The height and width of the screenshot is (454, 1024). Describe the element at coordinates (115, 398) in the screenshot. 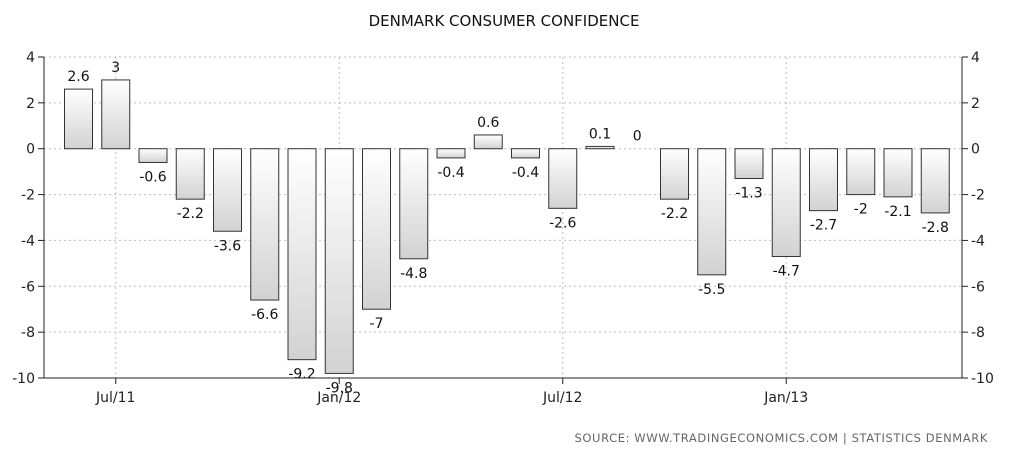

I see `x-tick-label: Jul/11` at that location.